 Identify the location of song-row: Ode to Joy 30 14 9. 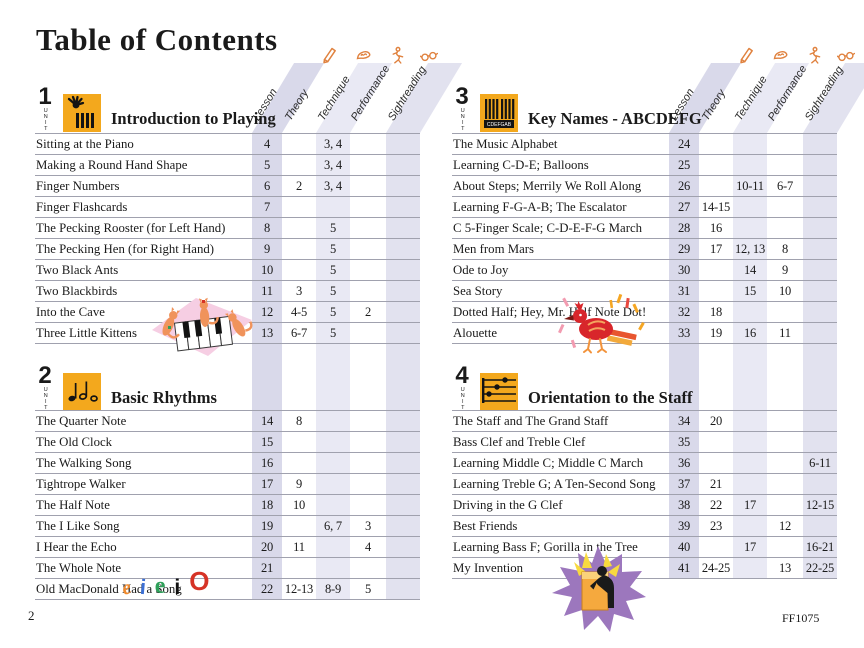
(644, 269).